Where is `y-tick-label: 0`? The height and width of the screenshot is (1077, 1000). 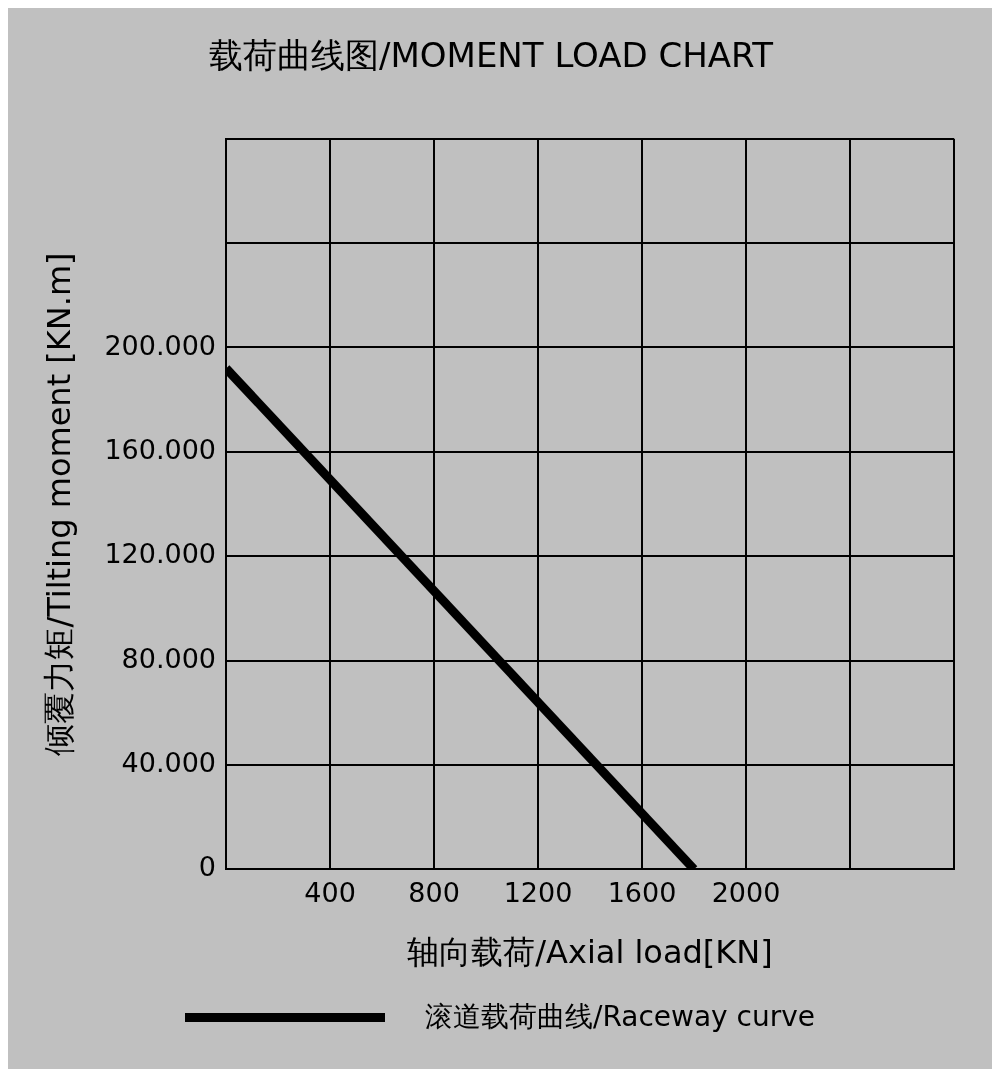 y-tick-label: 0 is located at coordinates (207, 867).